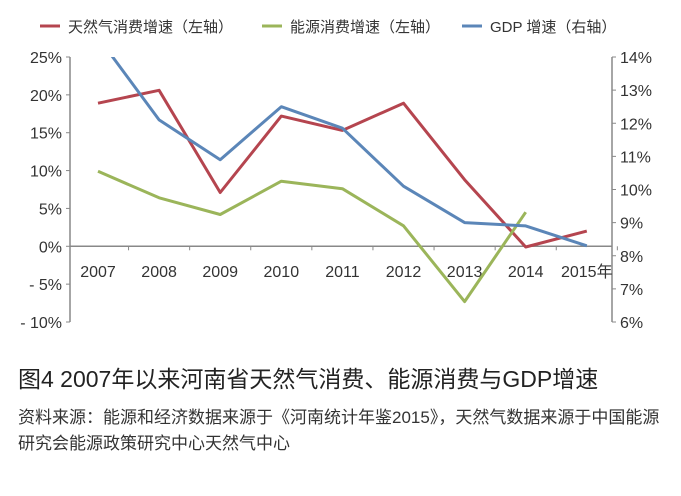  What do you see at coordinates (631, 257) in the screenshot?
I see `right-tick-label: 8%` at bounding box center [631, 257].